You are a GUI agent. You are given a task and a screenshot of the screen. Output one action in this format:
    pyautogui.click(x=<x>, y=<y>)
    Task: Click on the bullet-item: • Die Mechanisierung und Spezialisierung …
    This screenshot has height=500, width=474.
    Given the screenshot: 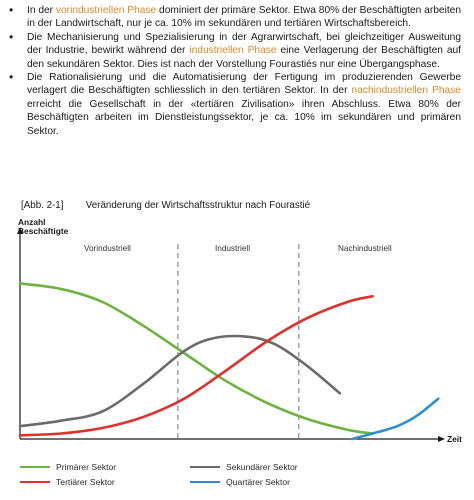 What is the action you would take?
    pyautogui.click(x=235, y=50)
    